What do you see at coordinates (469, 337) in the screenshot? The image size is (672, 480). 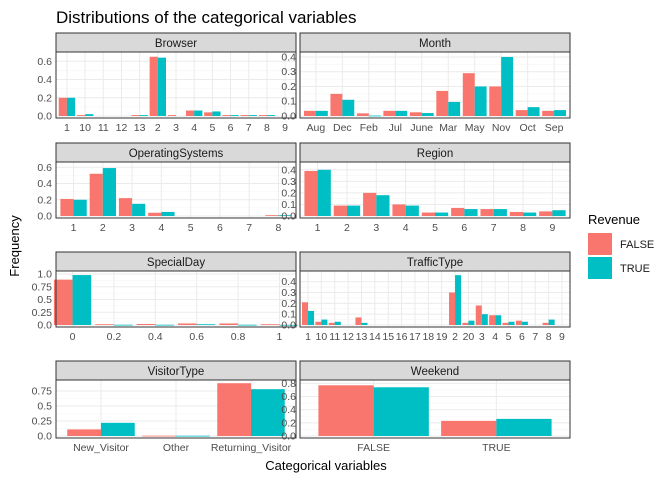 I see `x-tick-label: 20` at bounding box center [469, 337].